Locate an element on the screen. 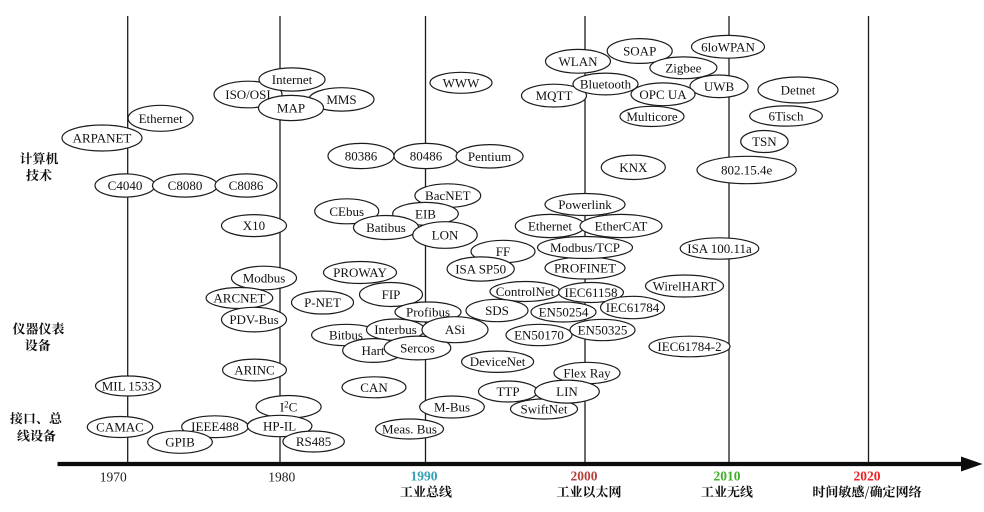 This screenshot has width=984, height=512. svg-text: 80486 is located at coordinates (426, 156).